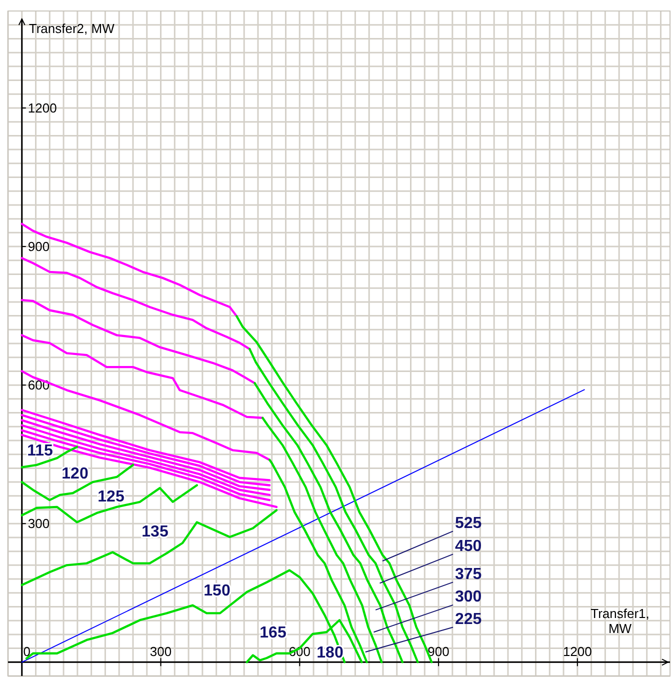 The image size is (671, 677). Describe the element at coordinates (577, 652) in the screenshot. I see `x-tick-label: 1200` at that location.